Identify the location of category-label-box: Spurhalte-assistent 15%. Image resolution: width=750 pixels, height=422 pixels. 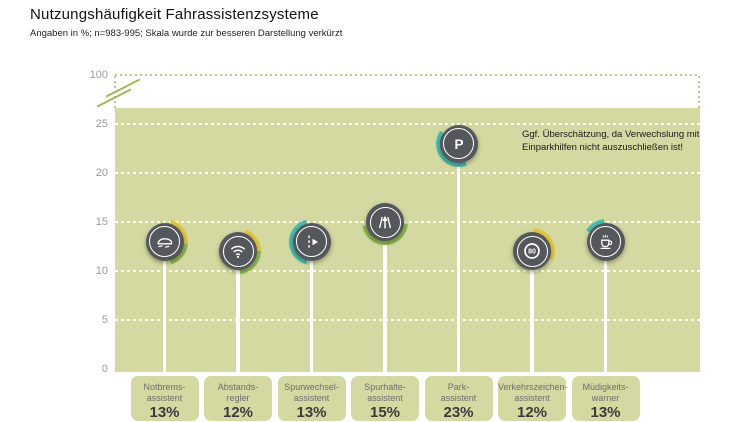
(385, 398).